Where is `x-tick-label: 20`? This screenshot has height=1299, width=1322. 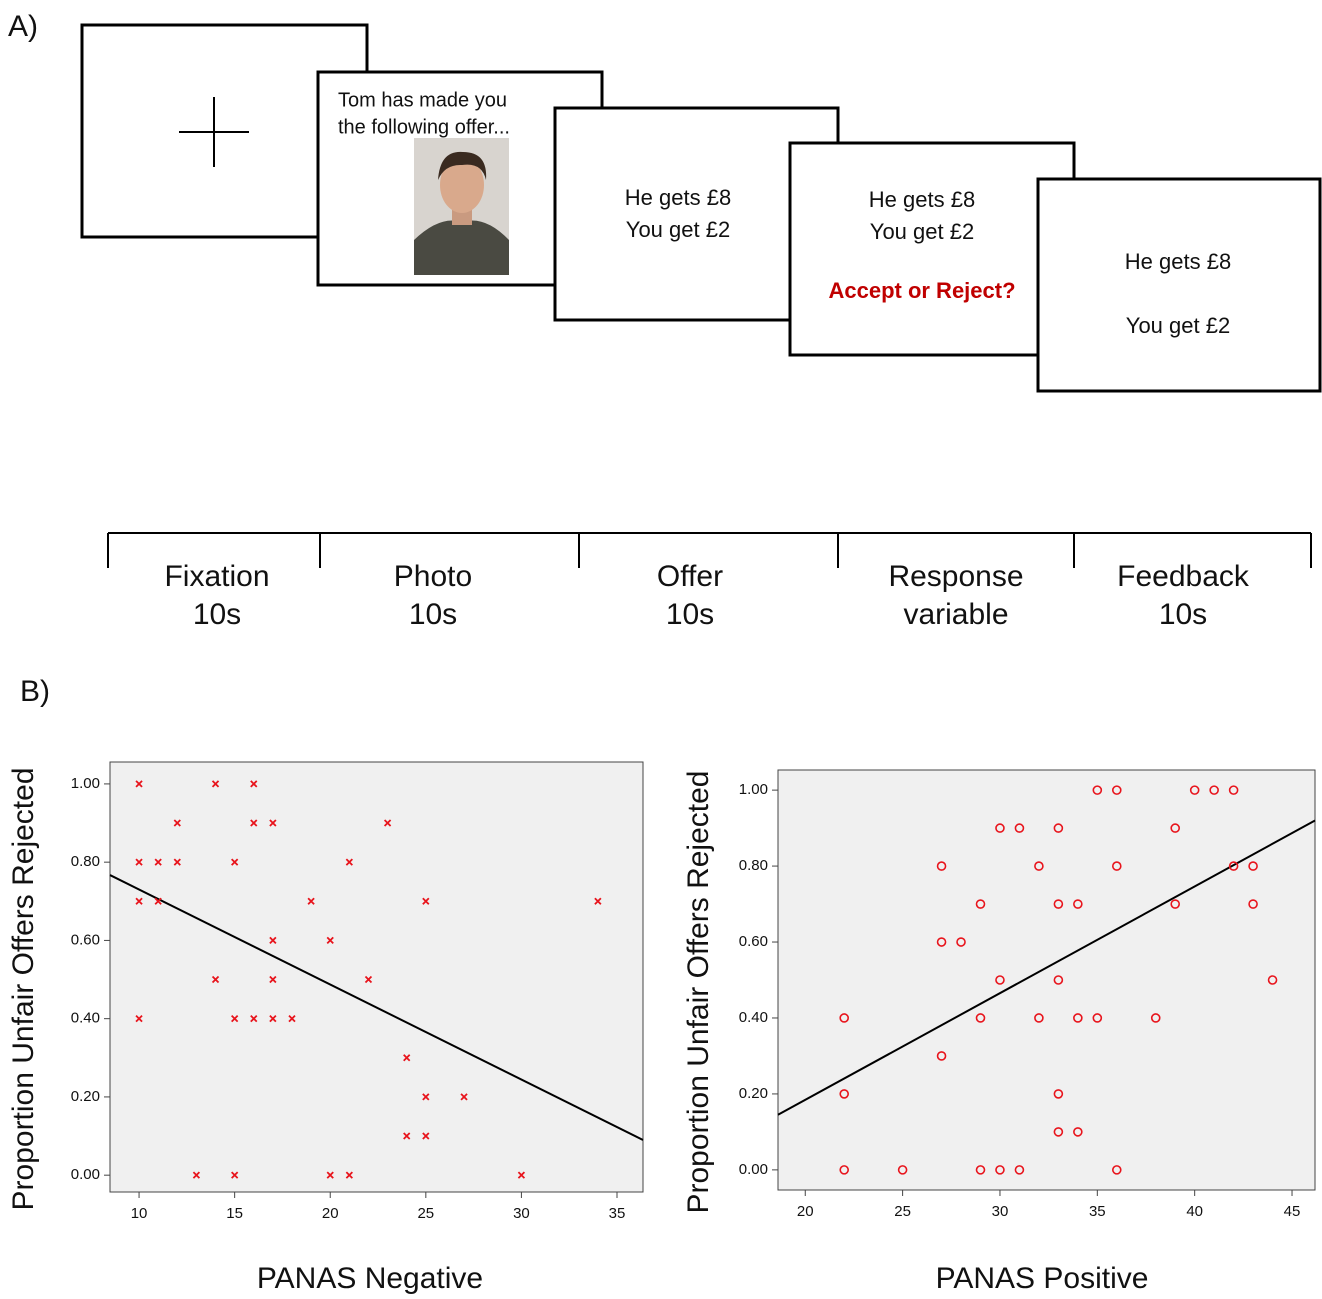 x-tick-label: 20 is located at coordinates (805, 1211).